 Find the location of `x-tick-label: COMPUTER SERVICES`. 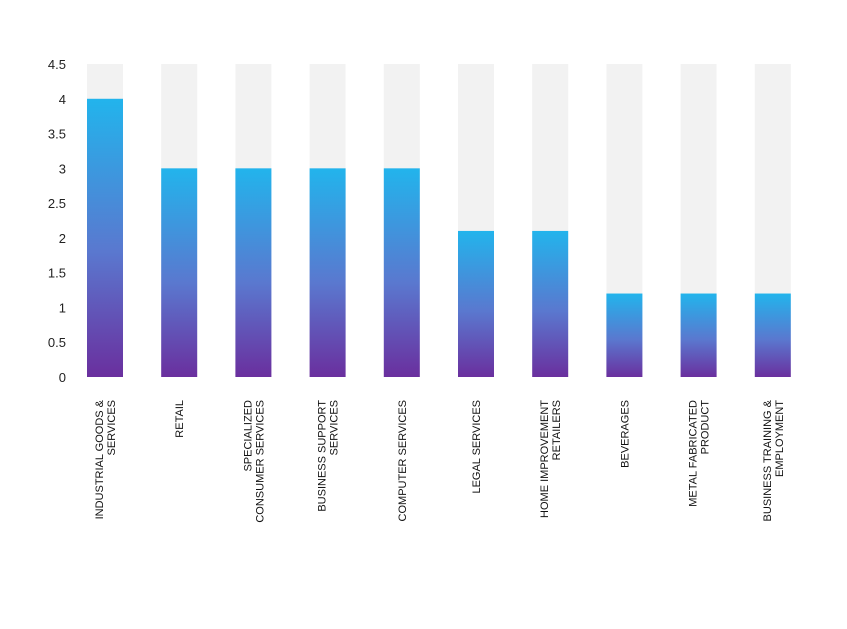

x-tick-label: COMPUTER SERVICES is located at coordinates (403, 460).